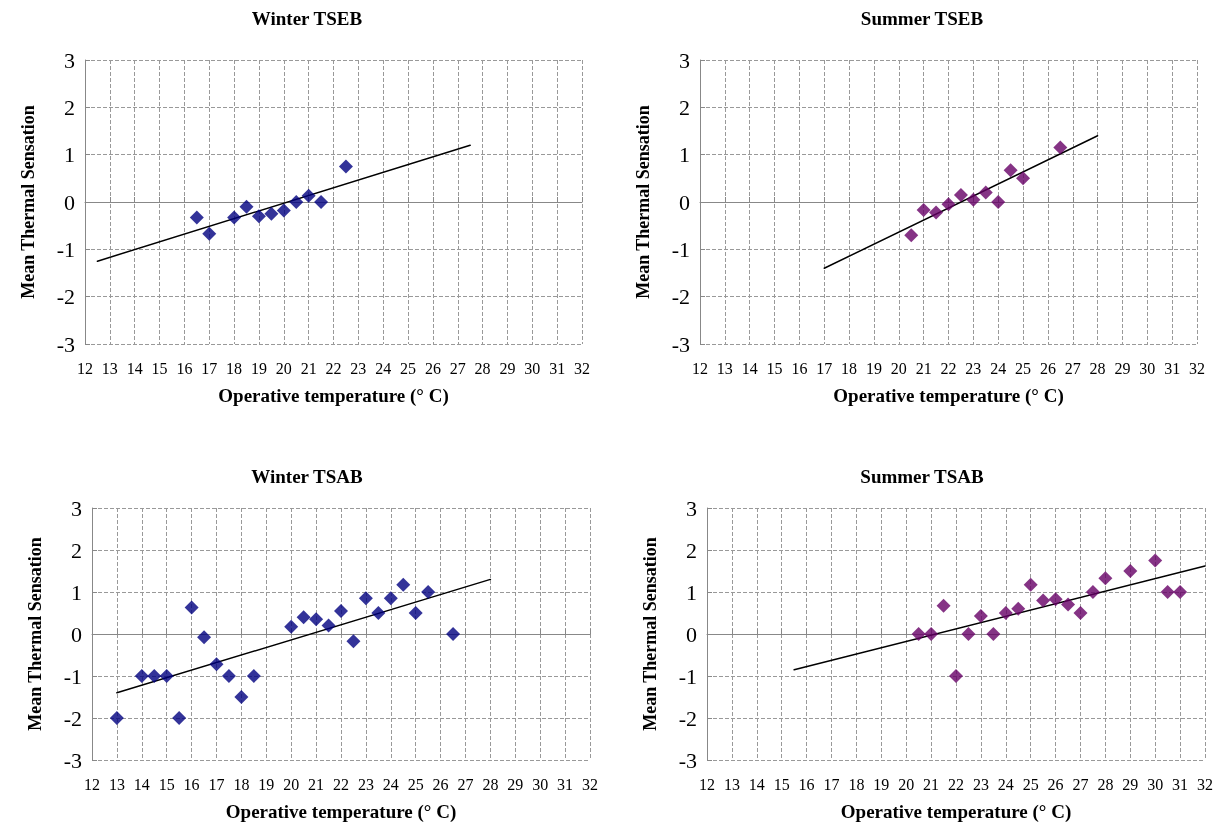 The height and width of the screenshot is (832, 1229). Describe the element at coordinates (687, 760) in the screenshot. I see `y-tick-label: -3` at that location.